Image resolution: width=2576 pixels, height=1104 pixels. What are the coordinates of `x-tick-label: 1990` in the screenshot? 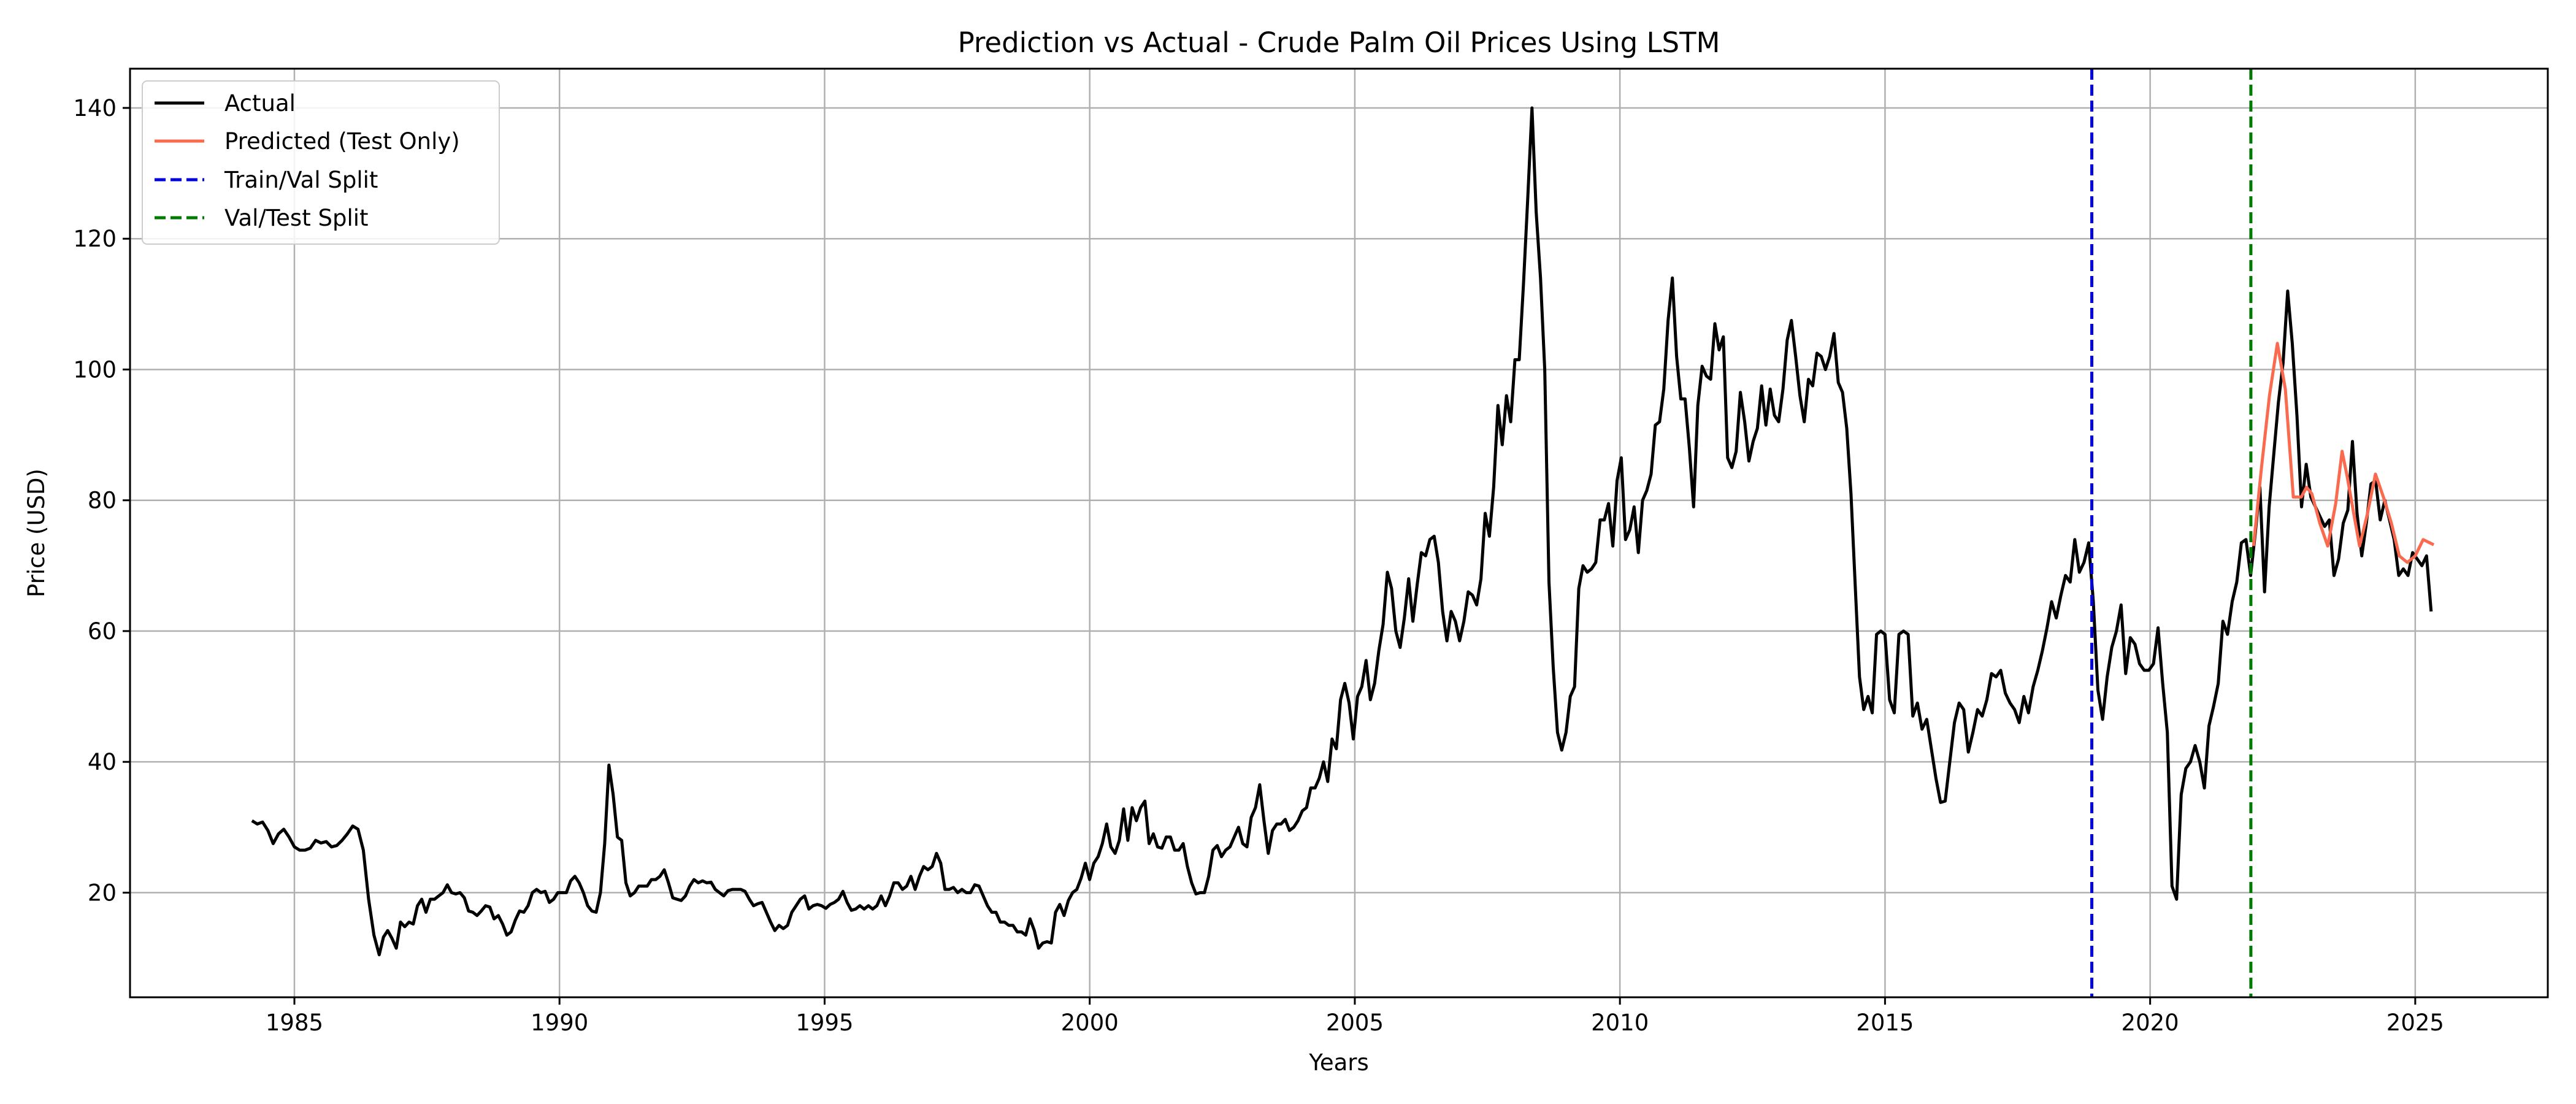 It's located at (559, 1023).